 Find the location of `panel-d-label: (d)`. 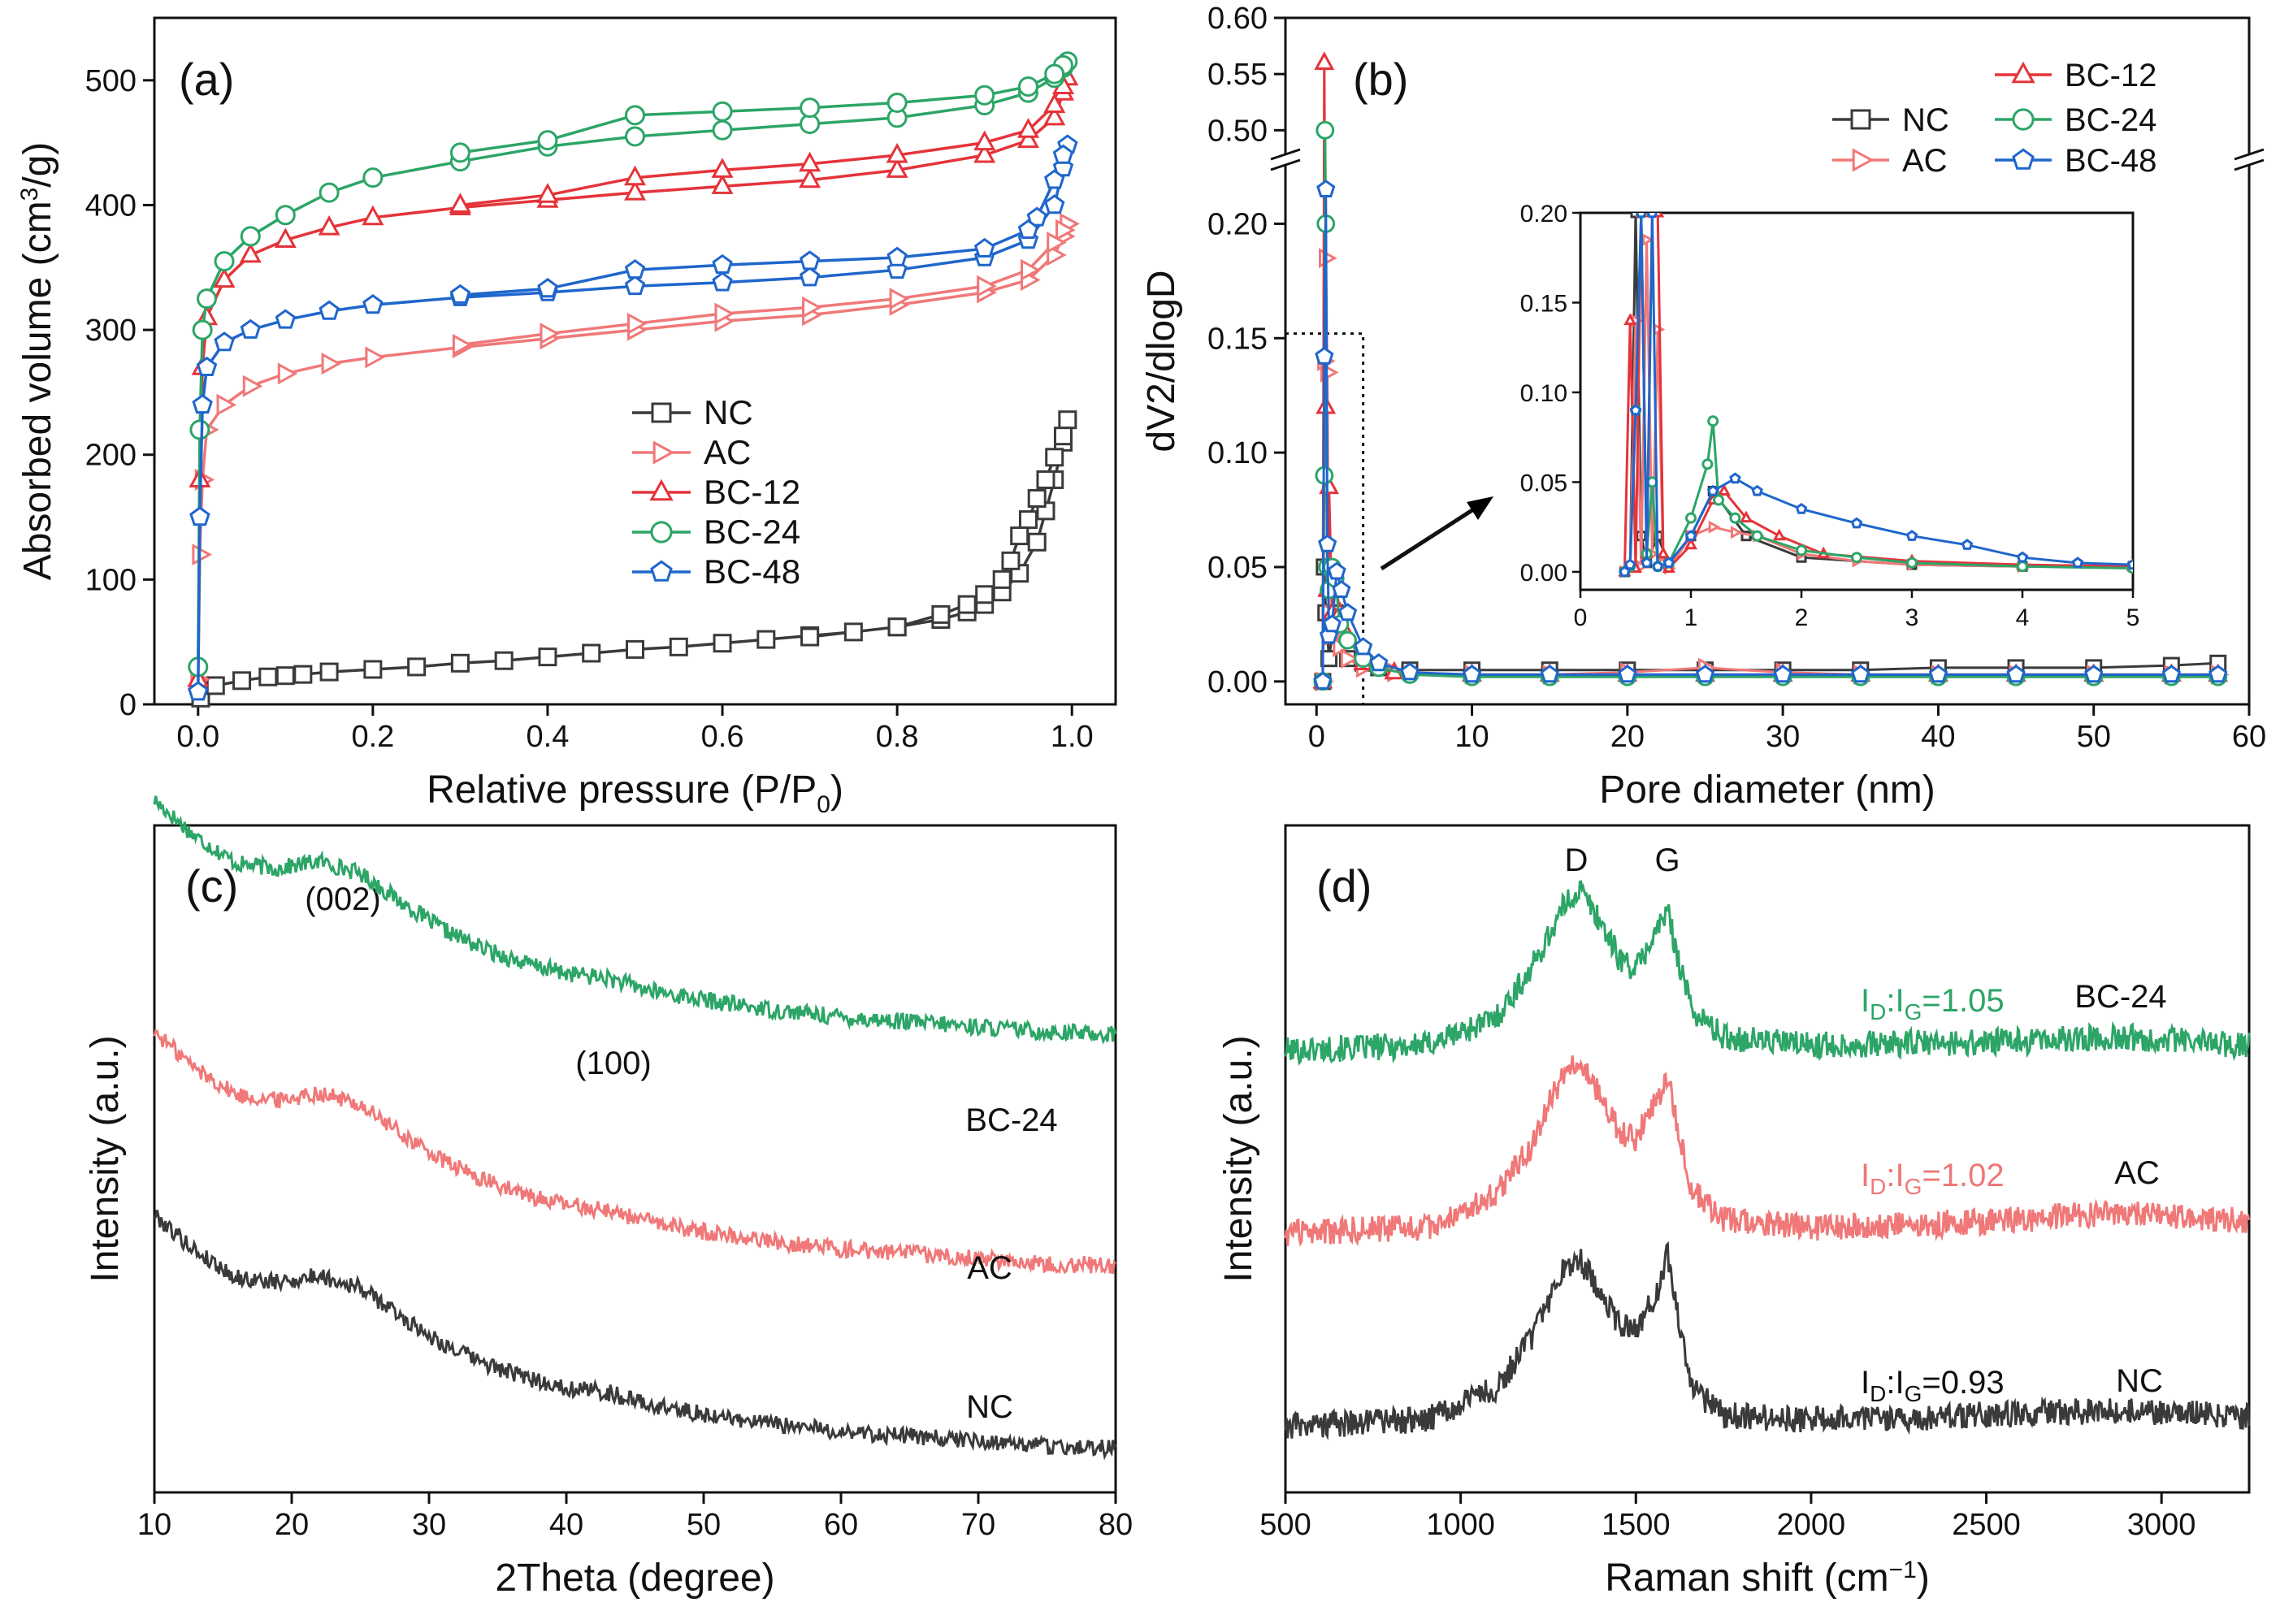

panel-d-label: (d) is located at coordinates (1344, 886).